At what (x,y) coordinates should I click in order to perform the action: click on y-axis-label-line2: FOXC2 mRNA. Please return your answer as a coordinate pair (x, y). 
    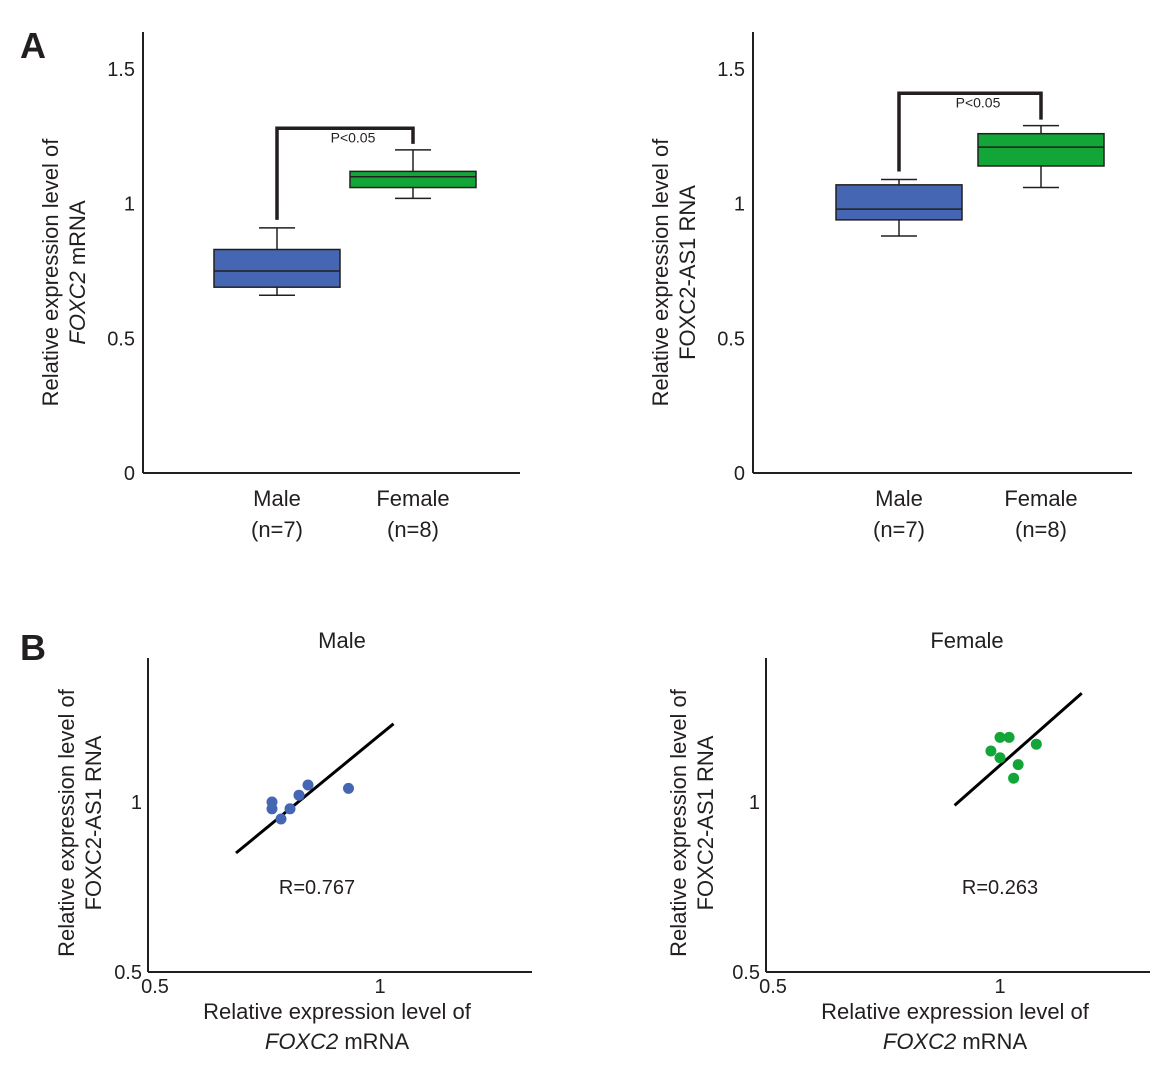
    Looking at the image, I should click on (77, 272).